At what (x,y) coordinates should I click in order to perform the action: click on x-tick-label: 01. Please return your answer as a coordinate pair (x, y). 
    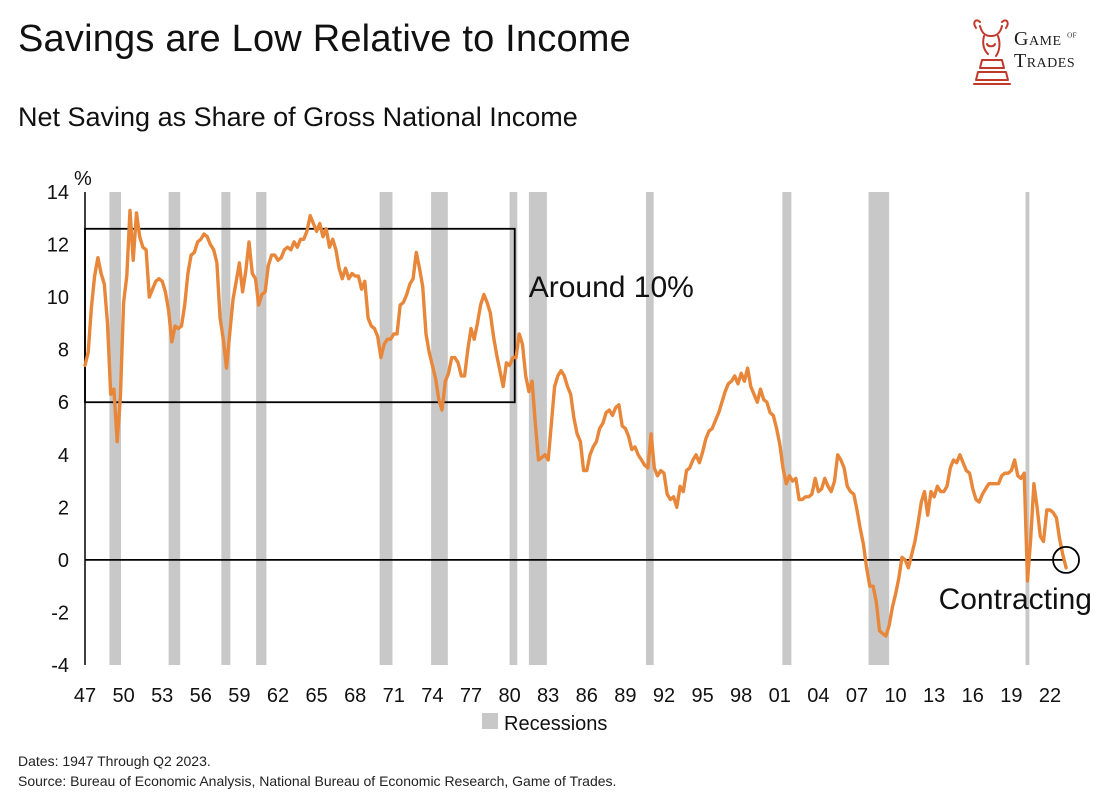
    Looking at the image, I should click on (780, 696).